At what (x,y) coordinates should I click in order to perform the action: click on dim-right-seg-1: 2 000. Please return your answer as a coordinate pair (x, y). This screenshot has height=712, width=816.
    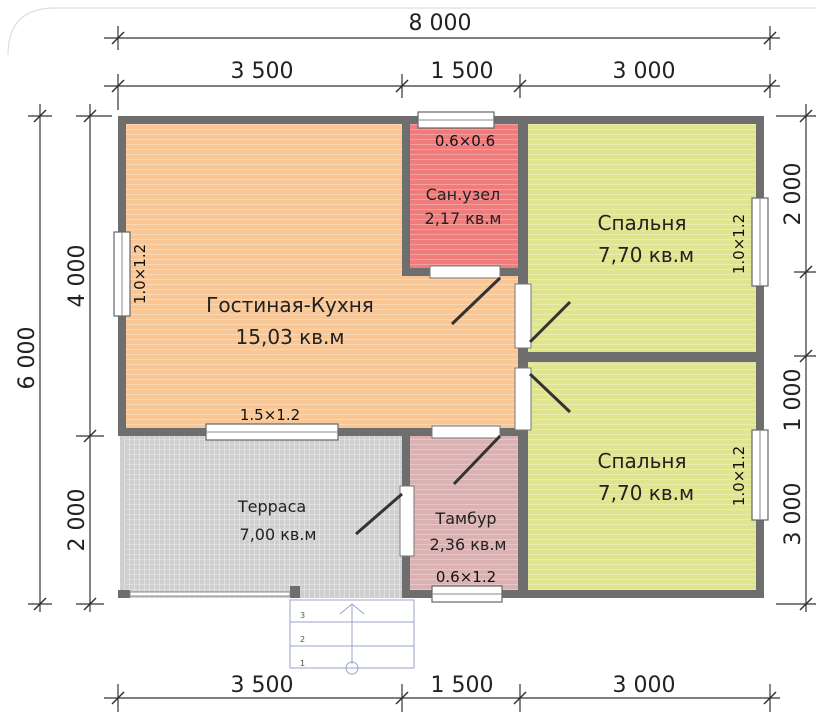
    Looking at the image, I should click on (793, 194).